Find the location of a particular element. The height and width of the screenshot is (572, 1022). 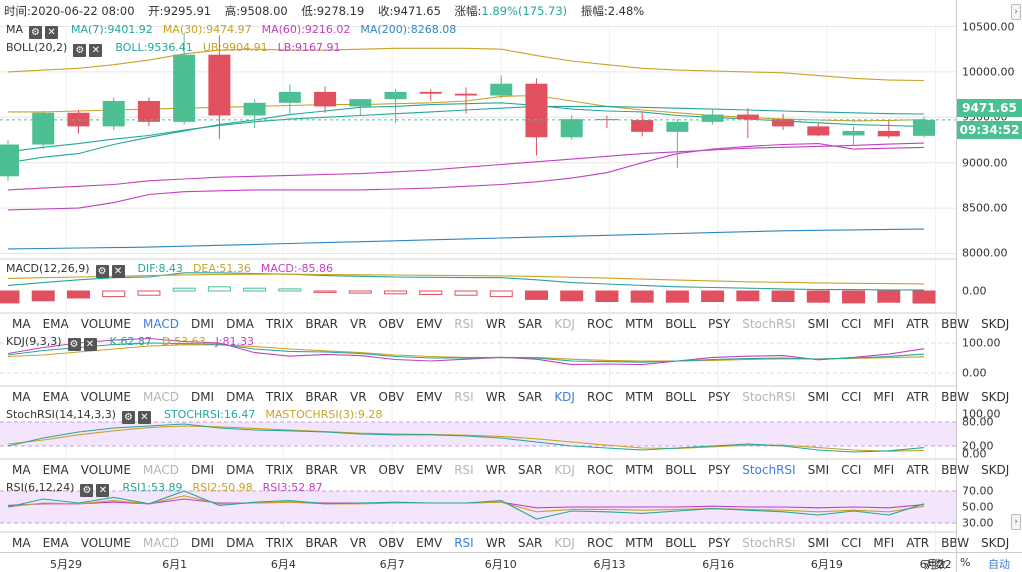

auto-scale-toggle: 自动 is located at coordinates (999, 564).